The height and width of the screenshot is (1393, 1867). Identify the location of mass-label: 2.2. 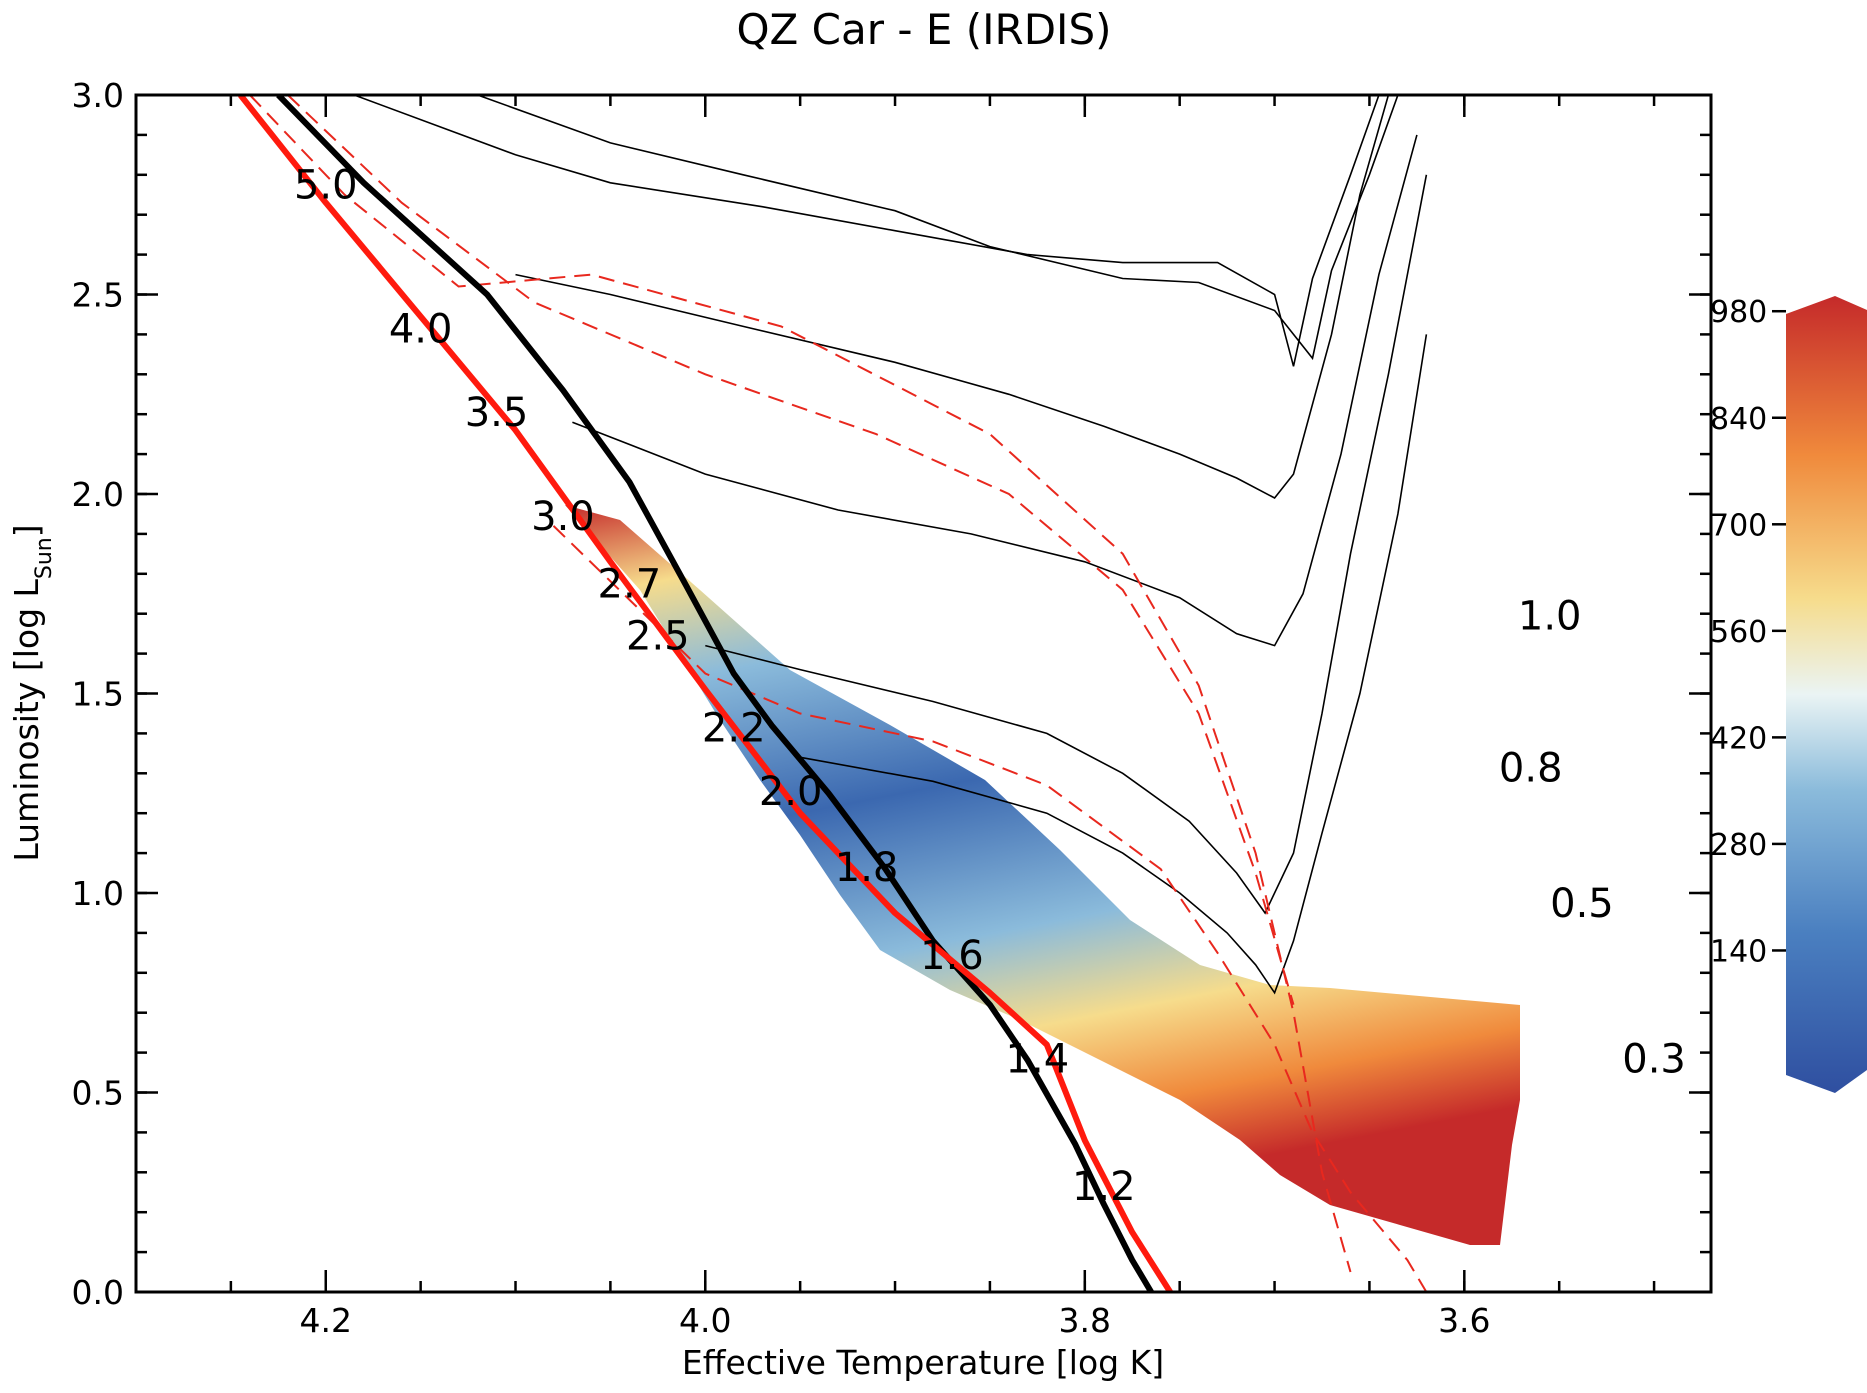
(734, 728).